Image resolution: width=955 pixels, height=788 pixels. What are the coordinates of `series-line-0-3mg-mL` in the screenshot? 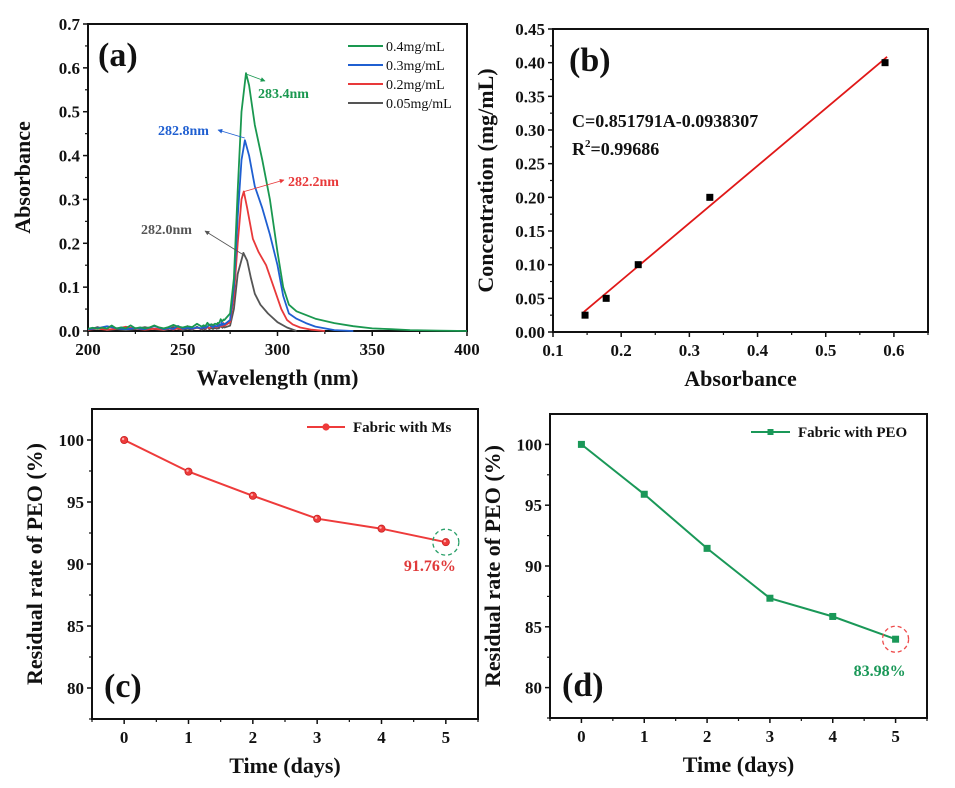 It's located at (220, 235).